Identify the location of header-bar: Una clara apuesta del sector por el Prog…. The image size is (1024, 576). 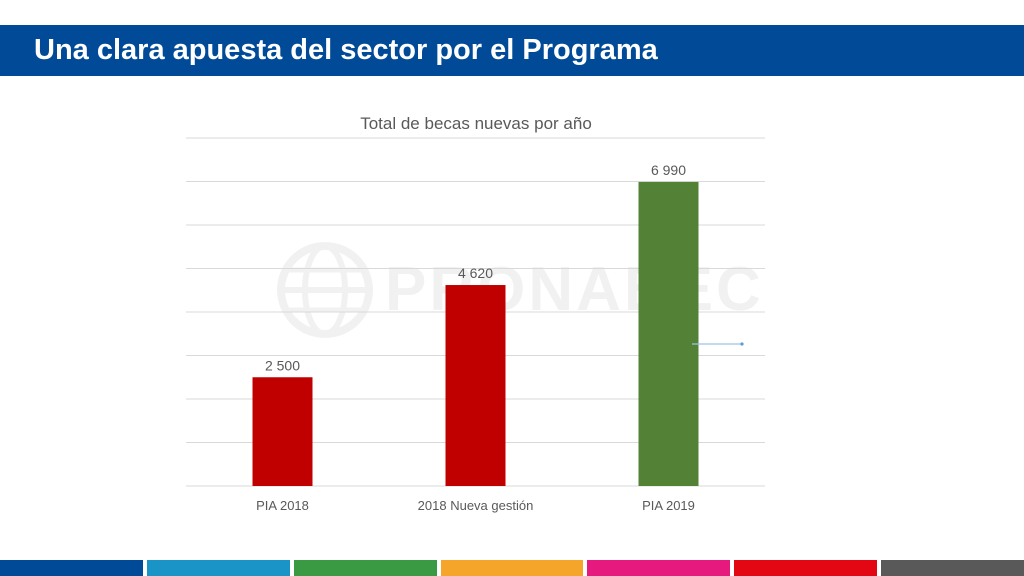
(512, 50).